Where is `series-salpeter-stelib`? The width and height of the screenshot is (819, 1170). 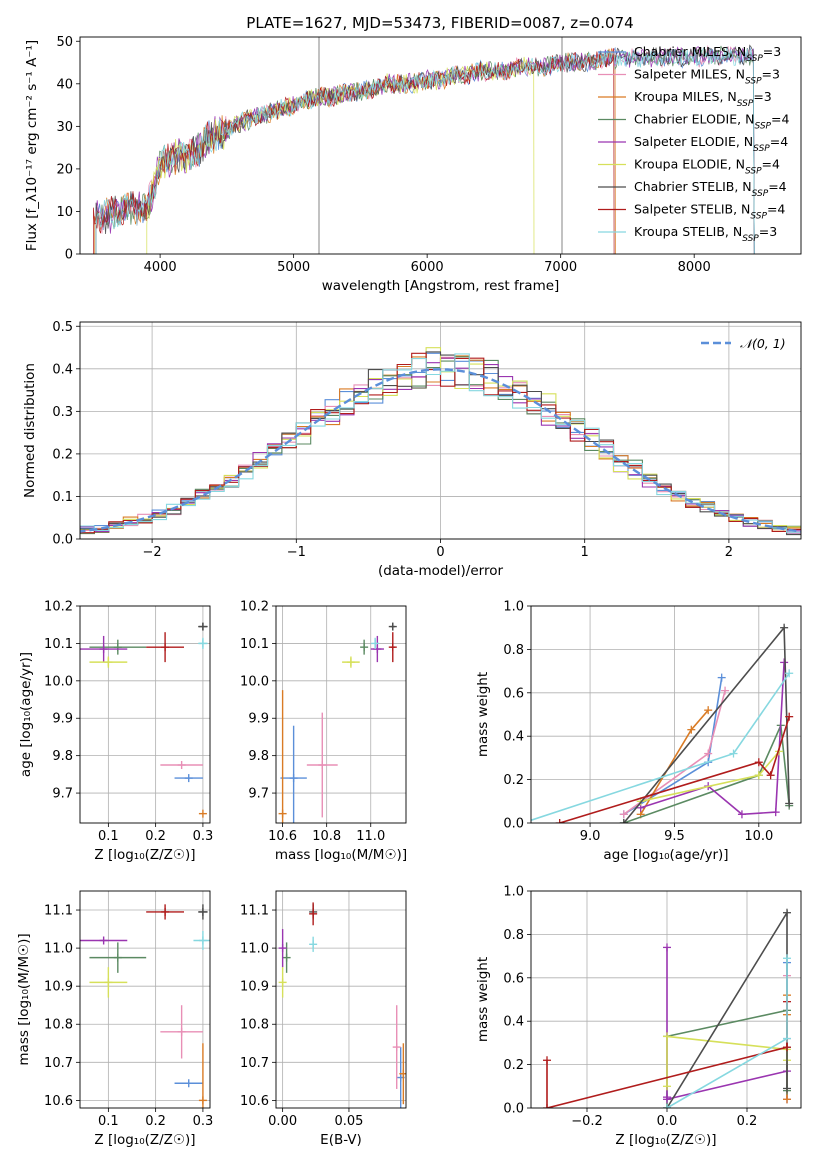
series-salpeter-stelib is located at coordinates (674, 767).